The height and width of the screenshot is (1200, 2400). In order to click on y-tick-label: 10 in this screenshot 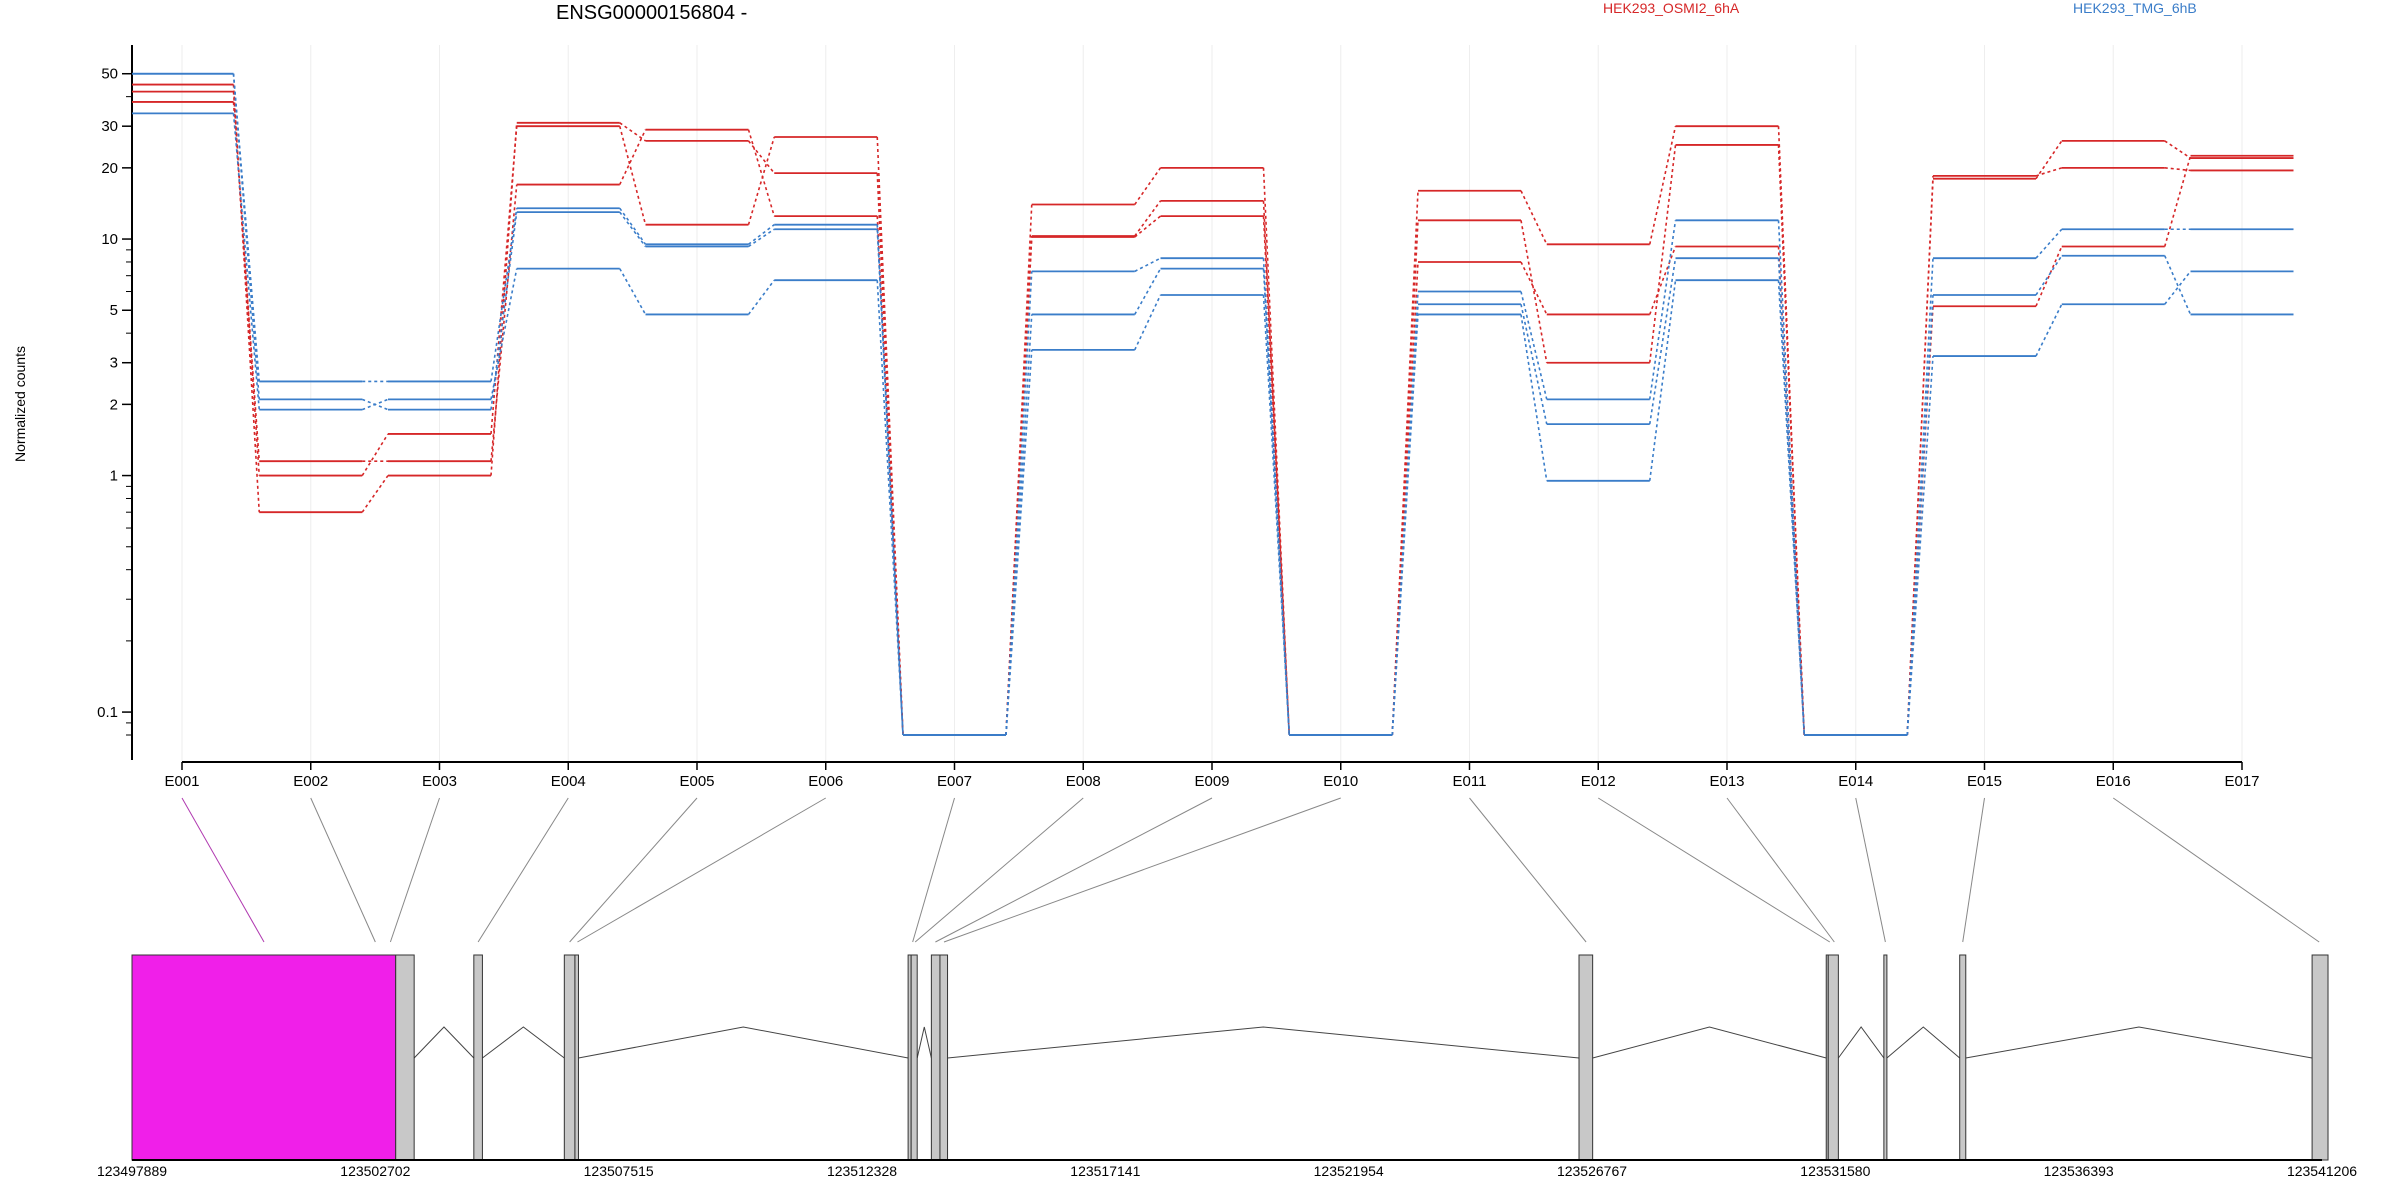, I will do `click(109, 239)`.